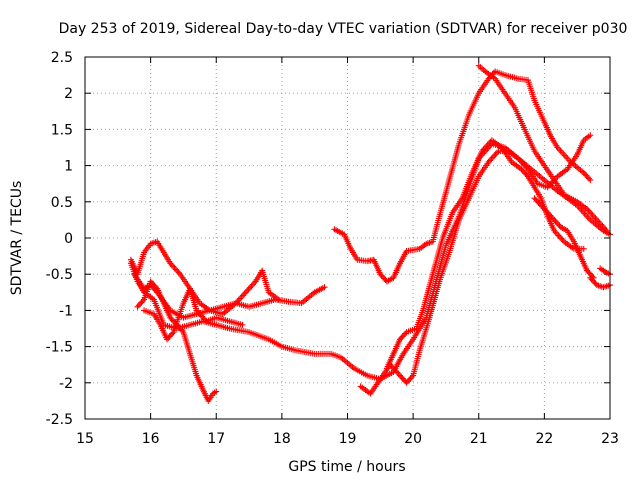 This screenshot has width=640, height=480. What do you see at coordinates (17, 238) in the screenshot?
I see `y-axis-label: SDTVAR / TECUs` at bounding box center [17, 238].